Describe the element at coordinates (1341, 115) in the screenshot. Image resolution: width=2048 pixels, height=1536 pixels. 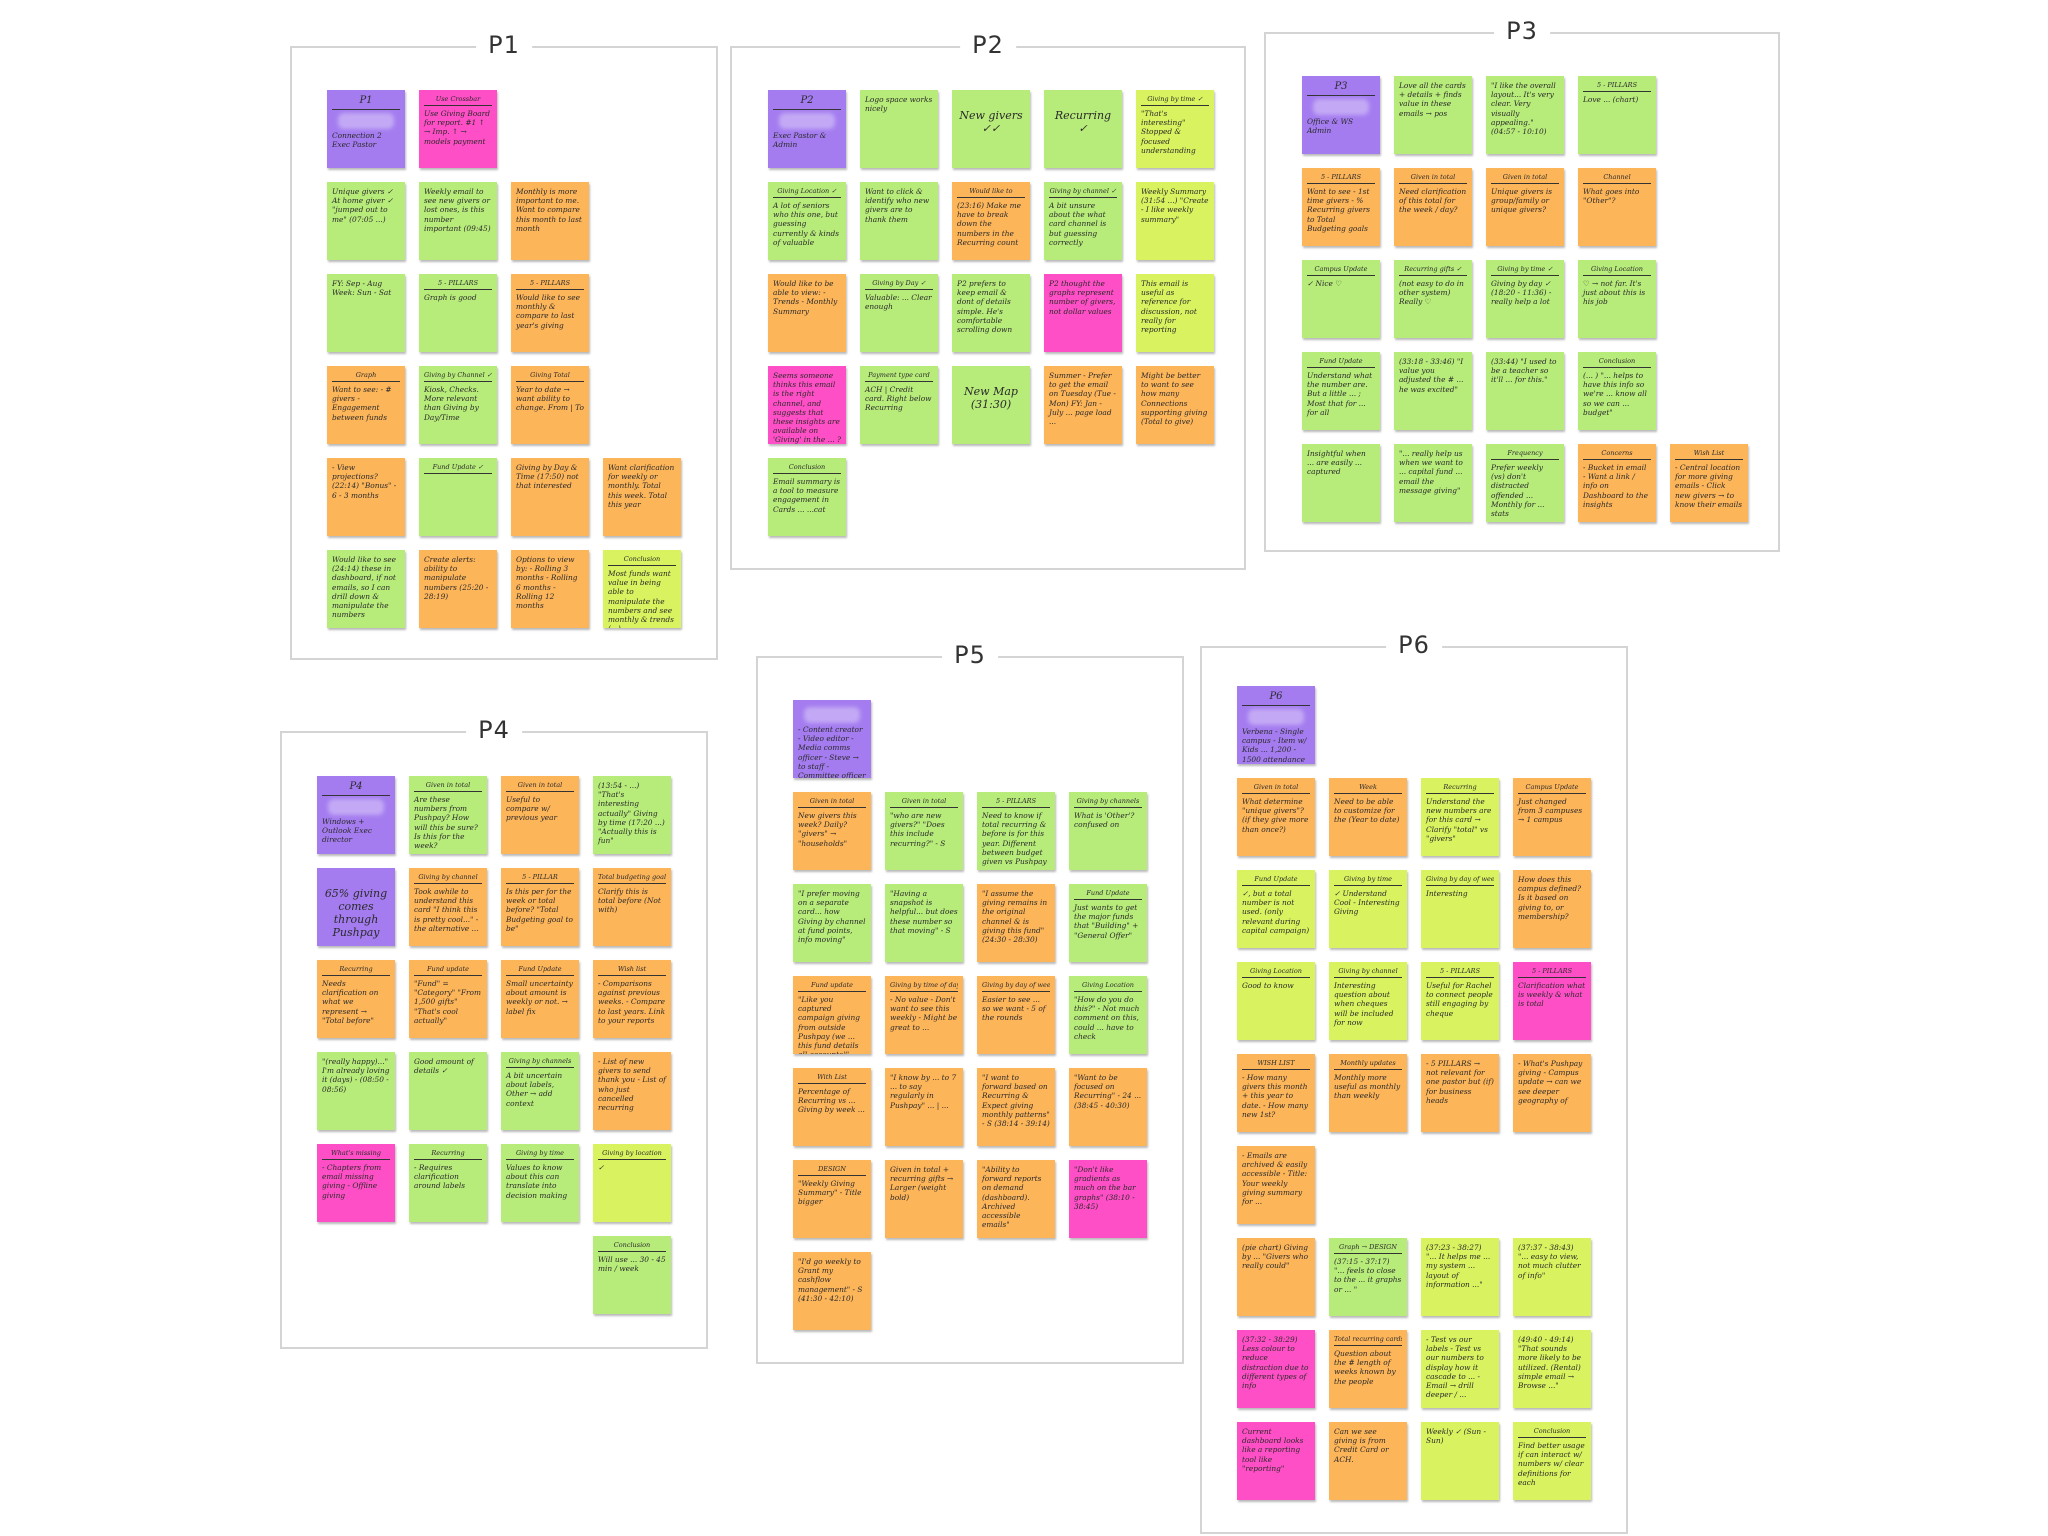
I see `persona-sticky-note: P3 Office & WS Admin` at that location.